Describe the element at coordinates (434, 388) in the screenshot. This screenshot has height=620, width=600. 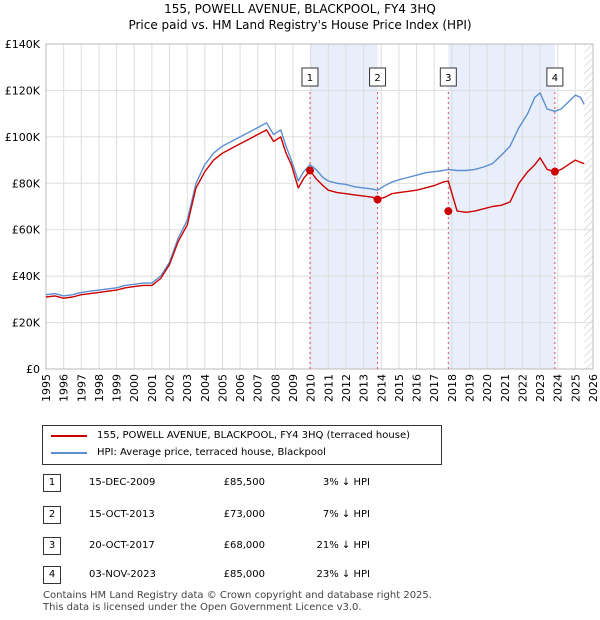
I see `x-tick-label: 2017` at that location.